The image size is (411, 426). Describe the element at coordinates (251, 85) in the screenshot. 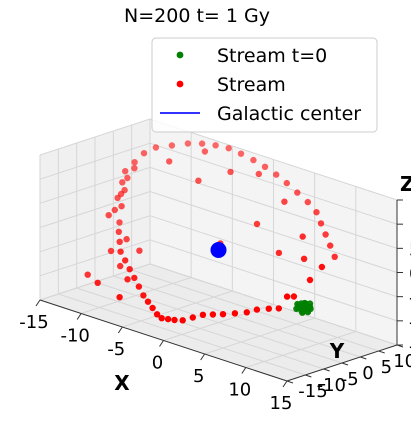

I see `legend-label: Stream` at that location.